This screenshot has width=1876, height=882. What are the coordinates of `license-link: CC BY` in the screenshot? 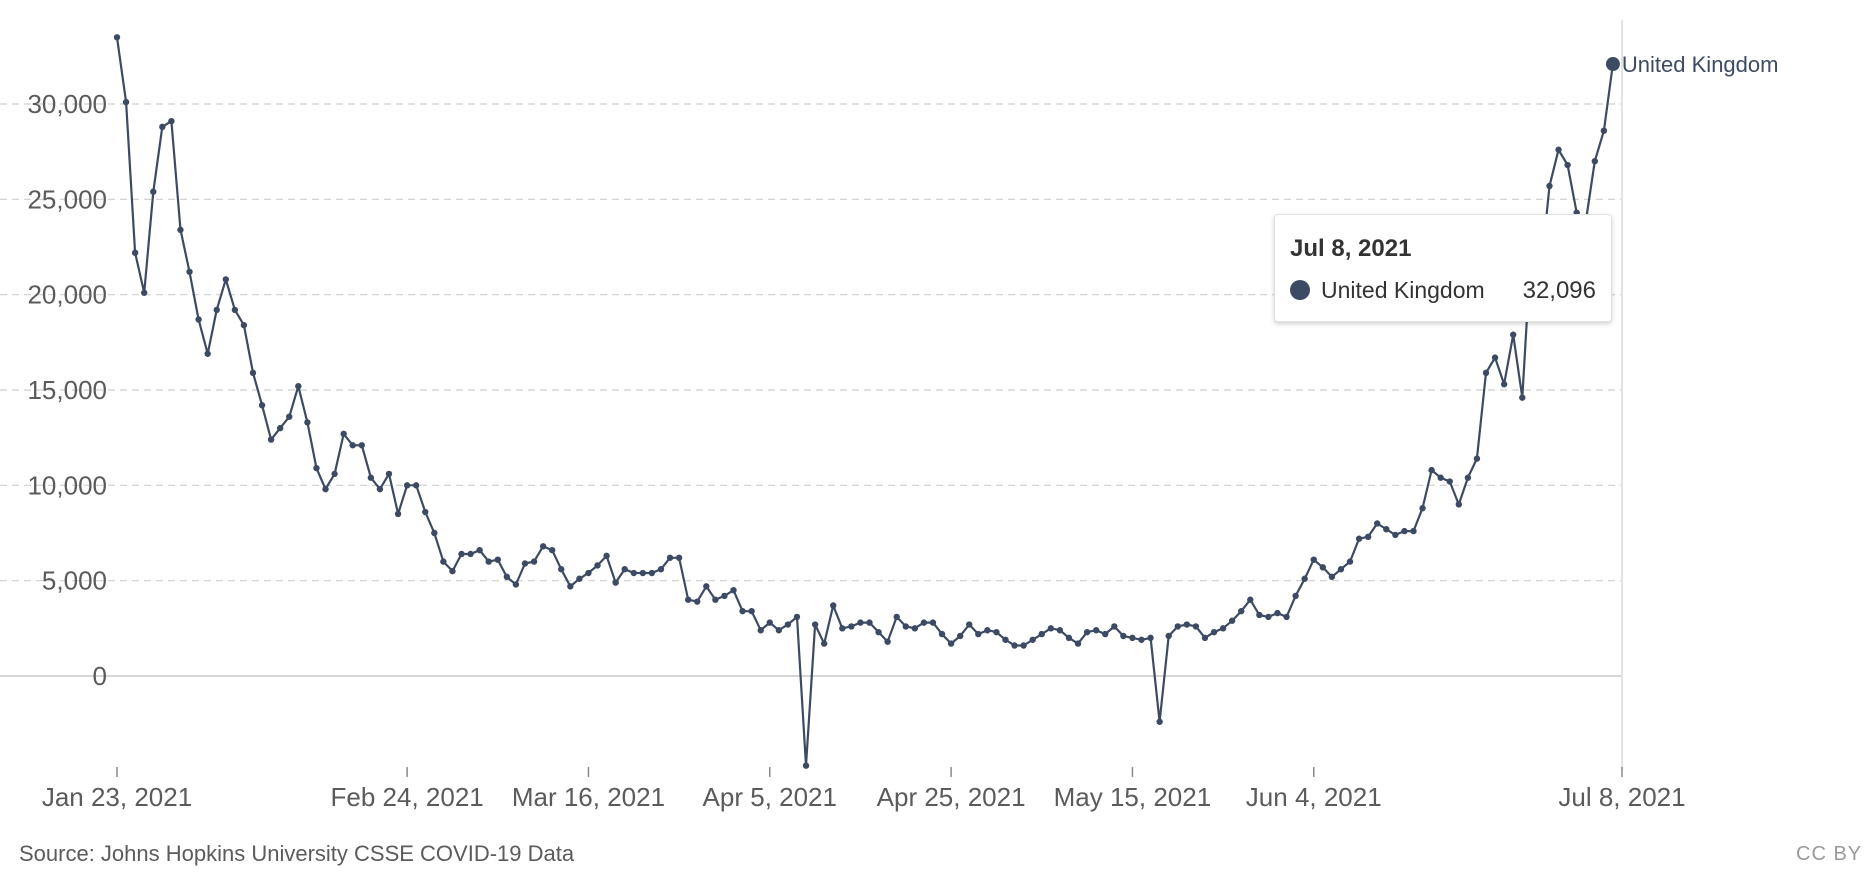 It's located at (1829, 854).